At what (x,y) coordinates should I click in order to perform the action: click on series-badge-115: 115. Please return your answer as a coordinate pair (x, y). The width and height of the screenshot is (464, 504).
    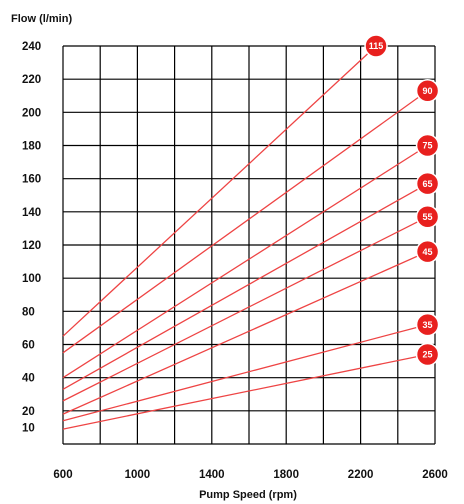
    Looking at the image, I should click on (376, 46).